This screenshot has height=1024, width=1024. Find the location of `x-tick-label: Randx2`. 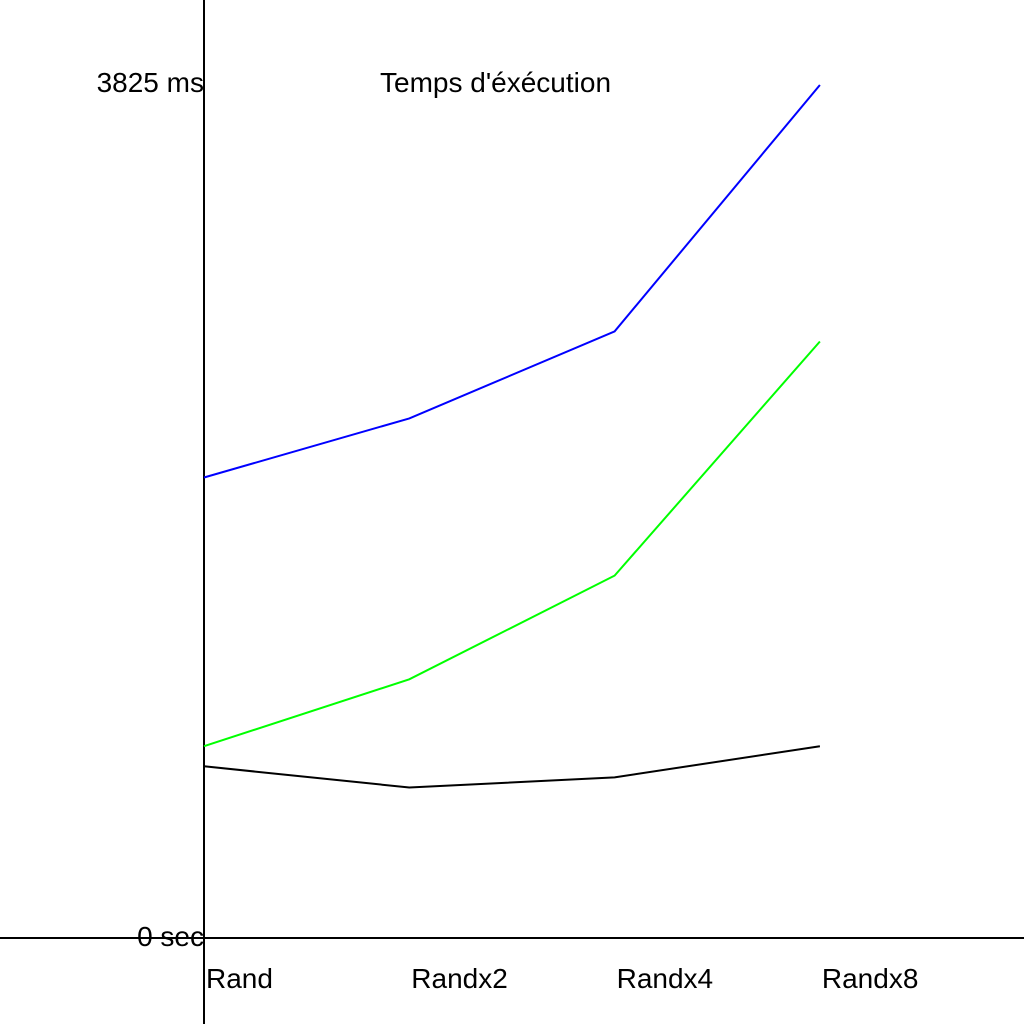

x-tick-label: Randx2 is located at coordinates (459, 978).